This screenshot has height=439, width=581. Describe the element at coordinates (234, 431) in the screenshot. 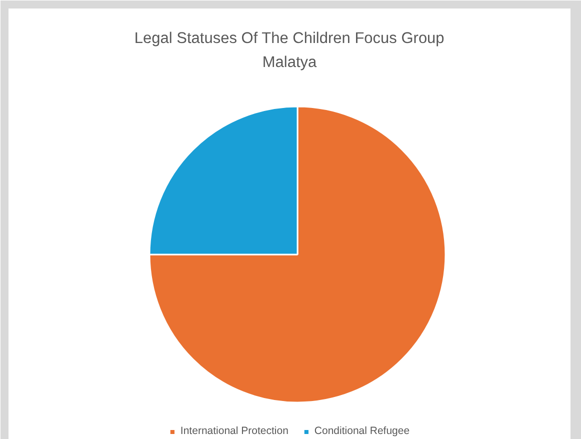

I see `legend-label: International Protection` at that location.